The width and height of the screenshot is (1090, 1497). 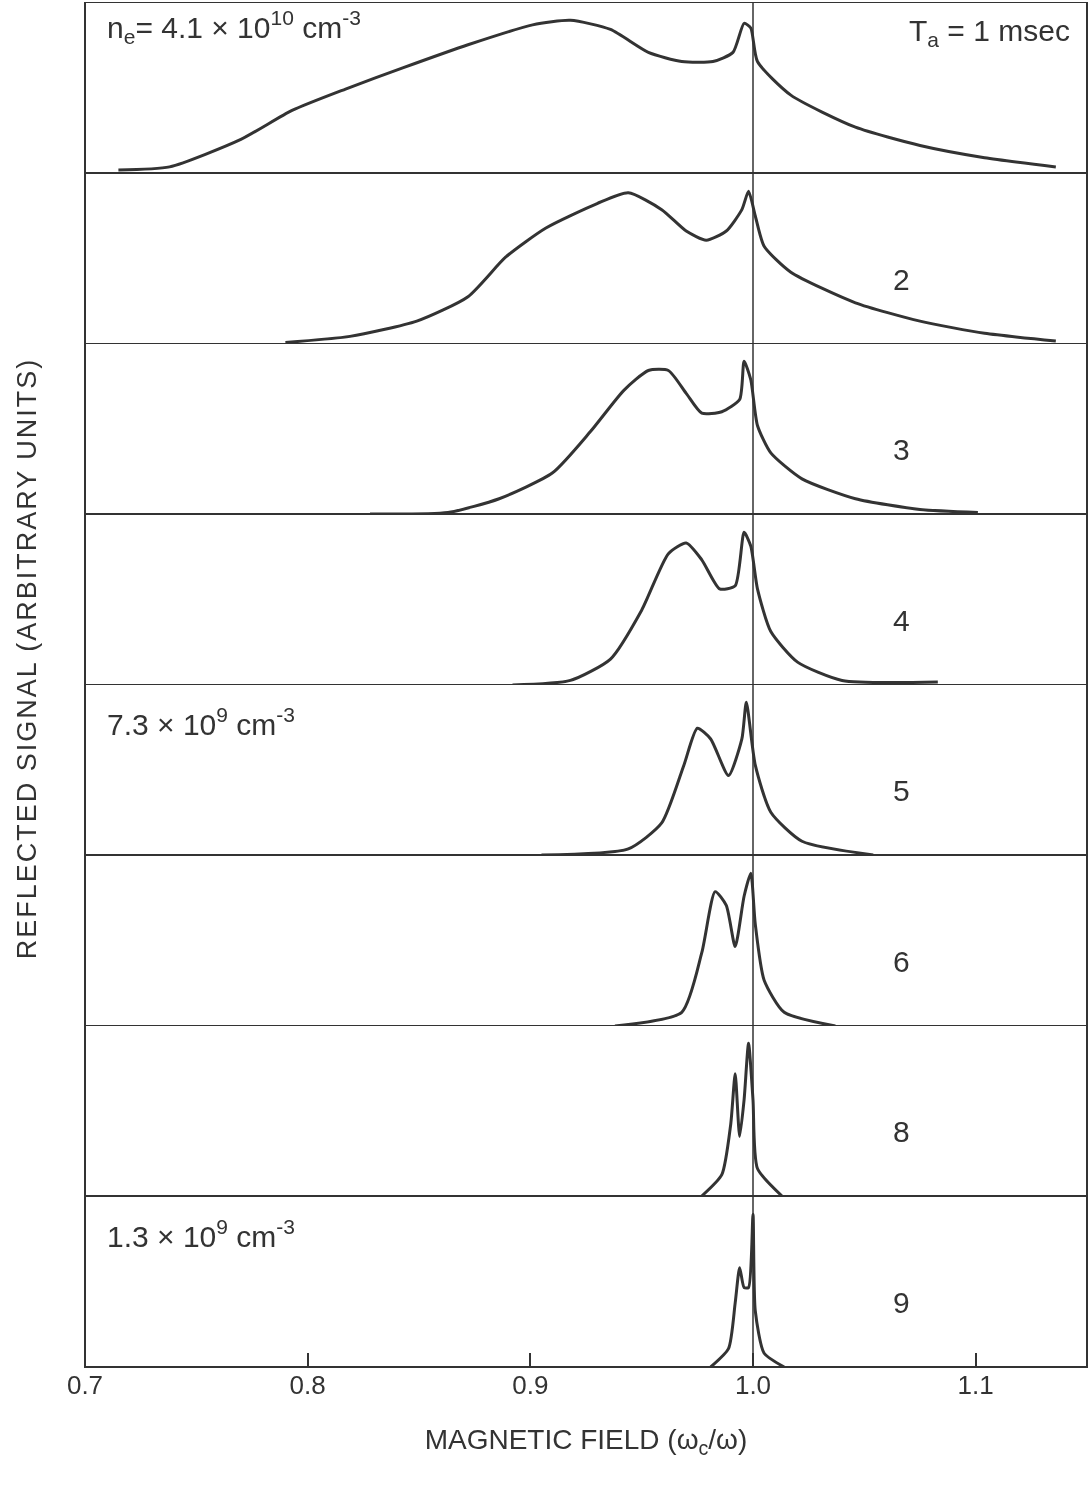 I want to click on x-tick-label: 1.1, so click(x=975, y=1384).